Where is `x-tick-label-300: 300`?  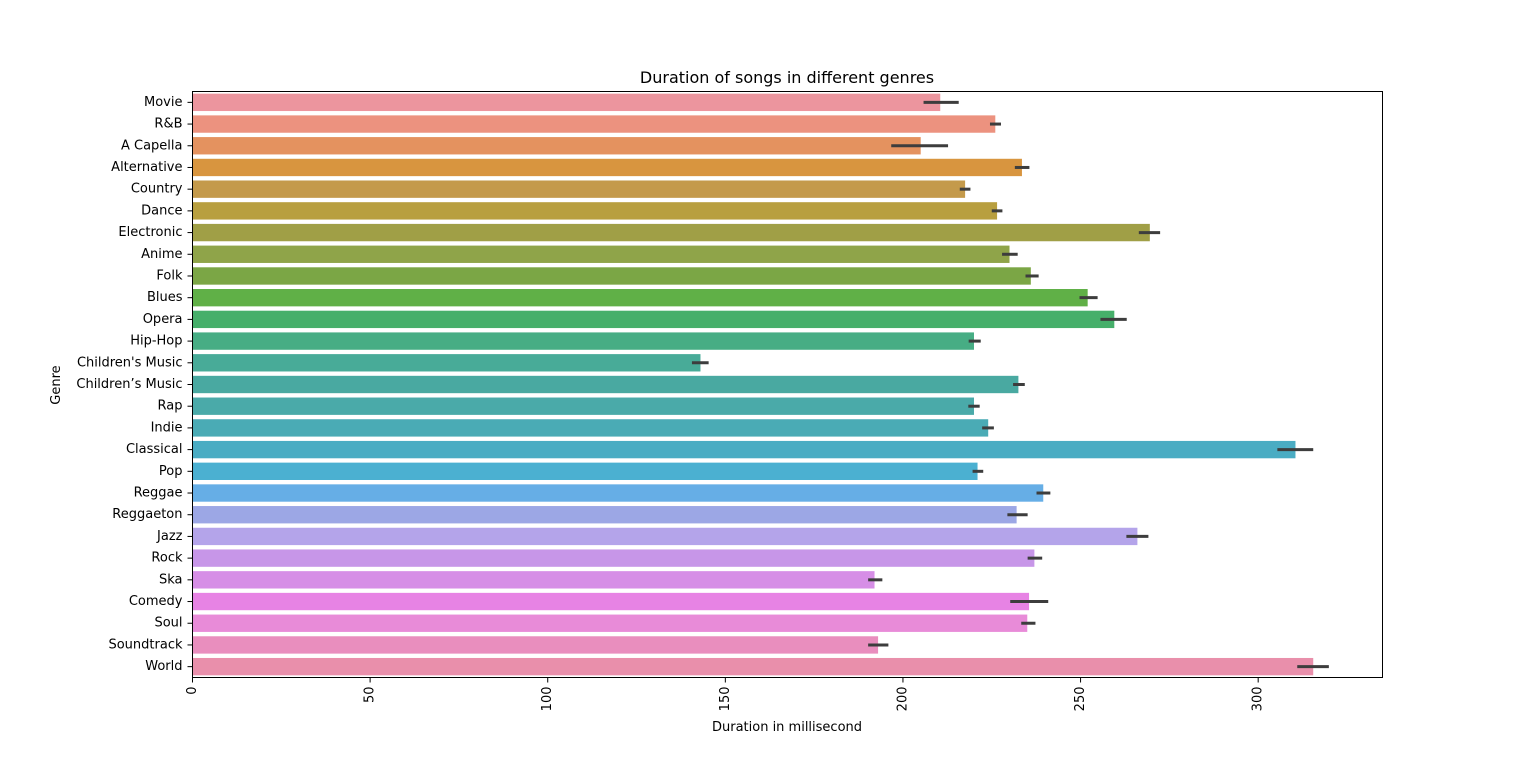 x-tick-label-300: 300 is located at coordinates (1258, 699).